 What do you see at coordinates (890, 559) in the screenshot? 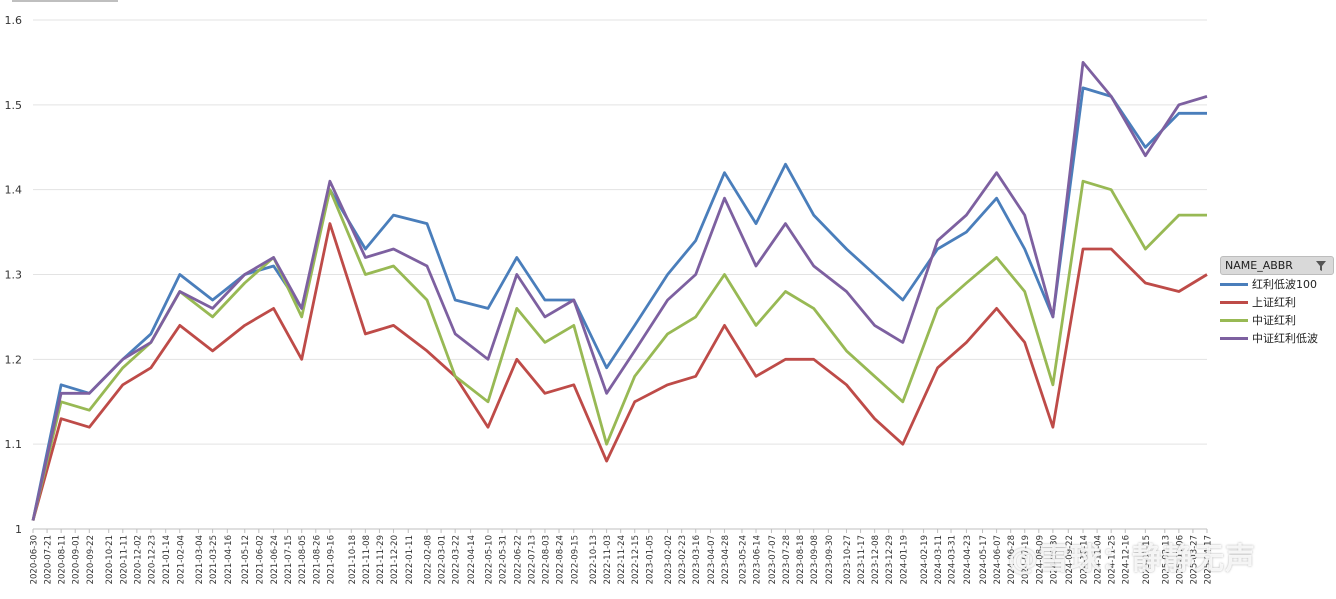
I see `x-tick-label: 2023-12-29` at bounding box center [890, 559].